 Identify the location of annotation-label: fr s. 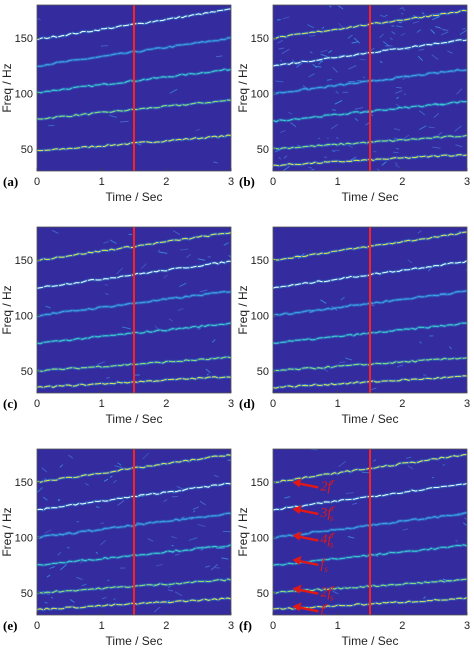
(324, 610).